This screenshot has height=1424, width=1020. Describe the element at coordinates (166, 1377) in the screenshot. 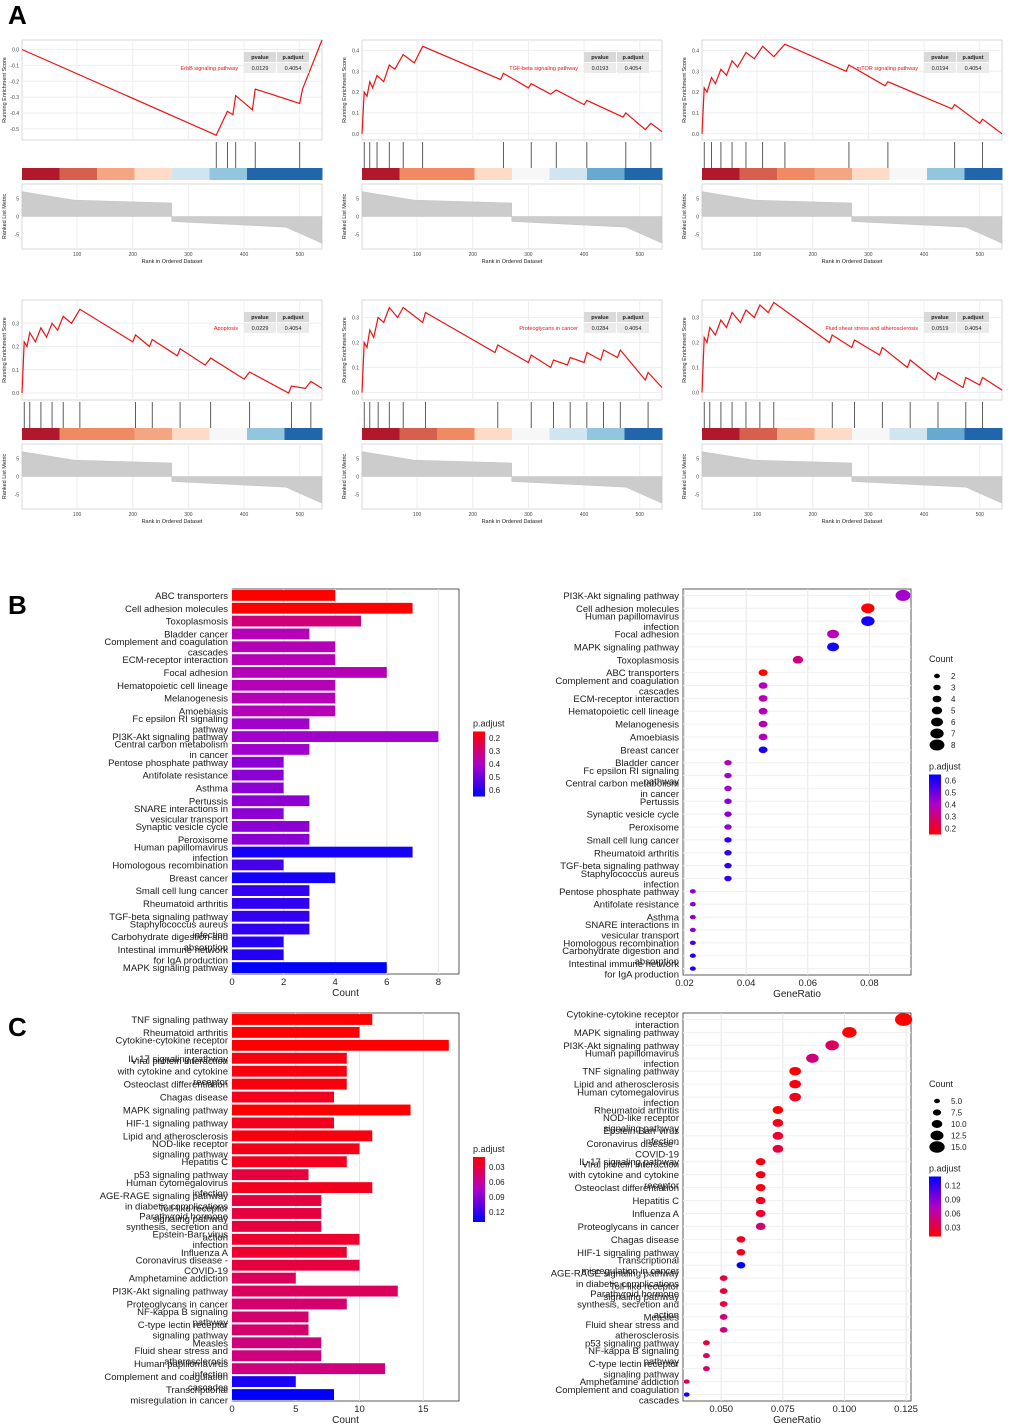

I see `category-label: Complement and coagulation` at that location.